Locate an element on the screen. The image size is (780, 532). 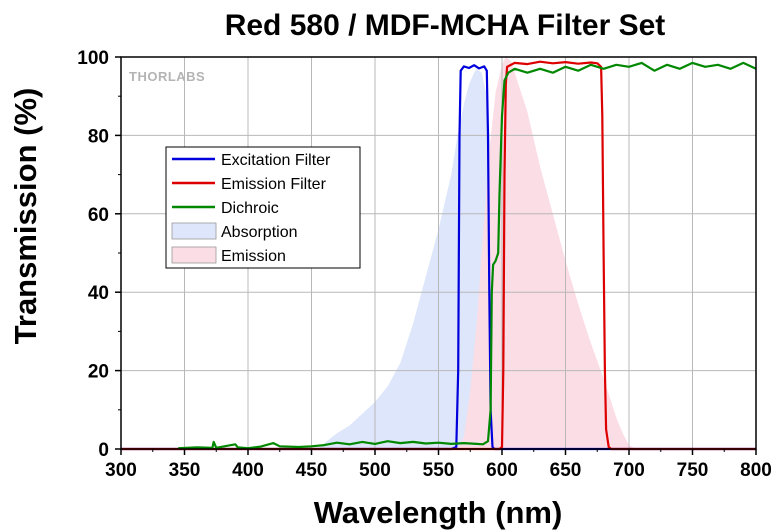
x-tick-label: 650 is located at coordinates (566, 470).